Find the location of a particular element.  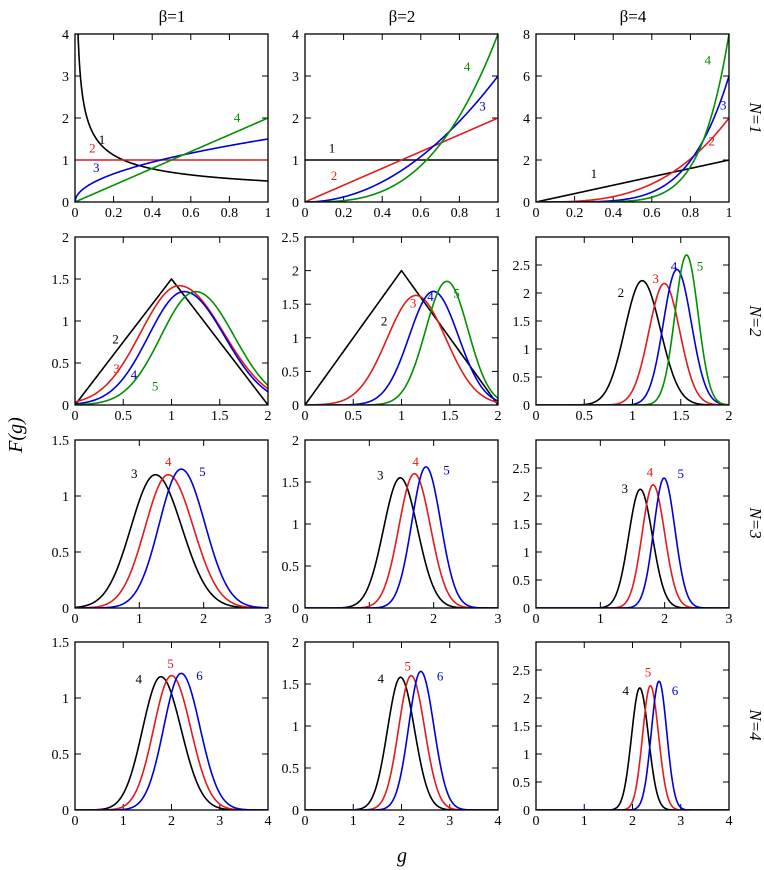

x-tick-label: 0.5 is located at coordinates (354, 416).